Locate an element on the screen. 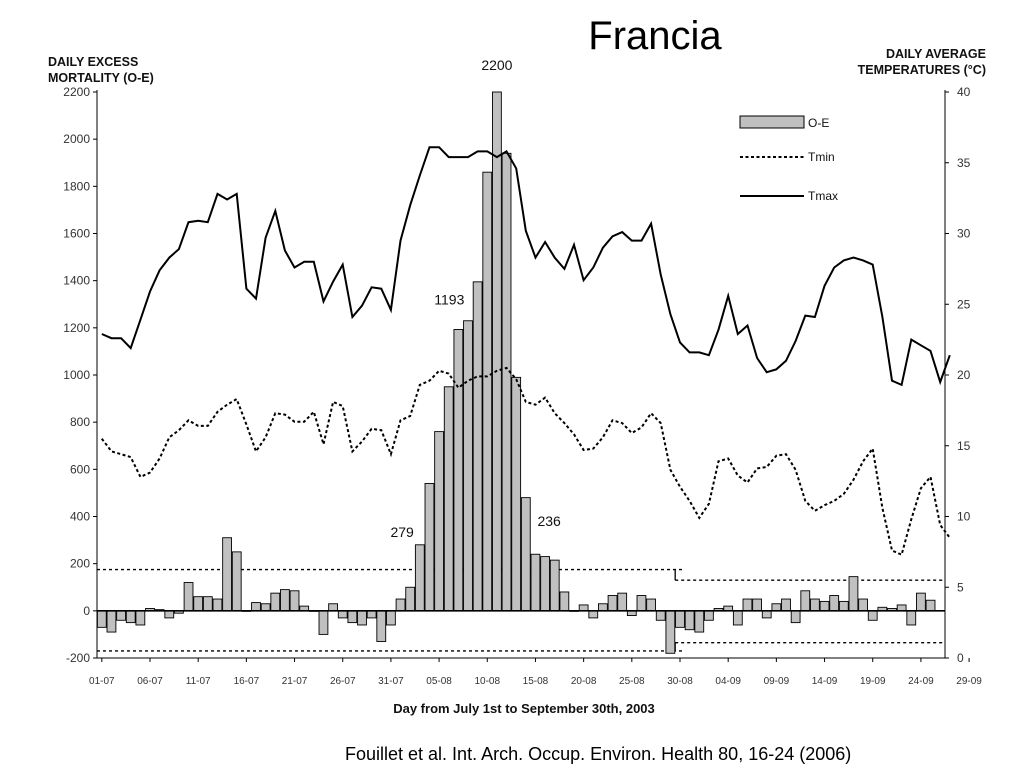 The image size is (1024, 768). right-tick-label: 5 is located at coordinates (960, 587).